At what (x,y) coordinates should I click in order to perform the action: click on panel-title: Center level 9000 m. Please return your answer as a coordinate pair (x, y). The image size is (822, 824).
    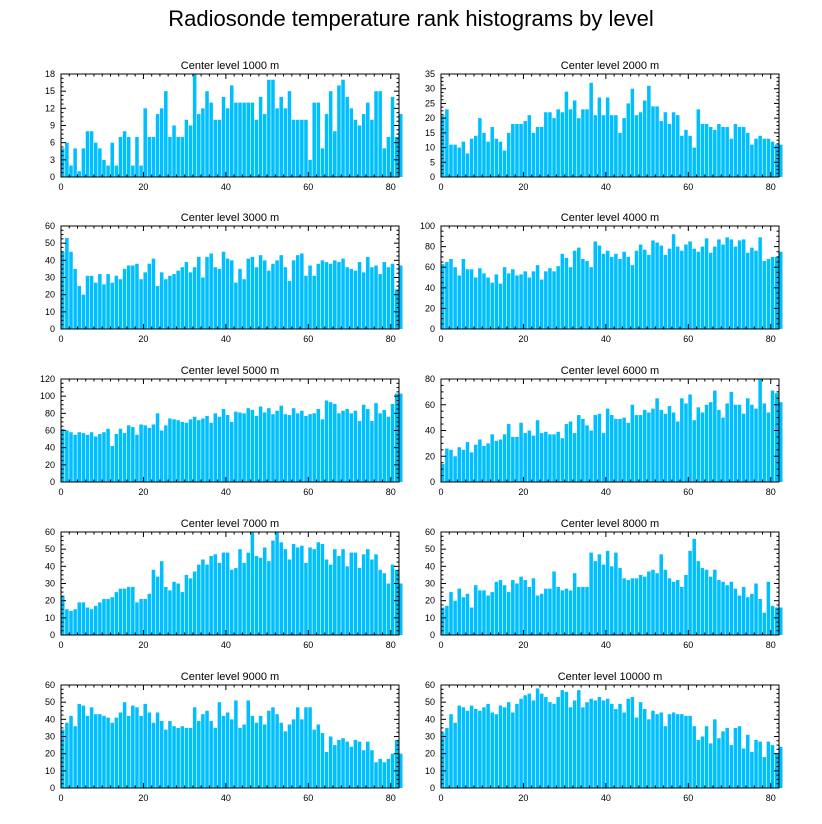
    Looking at the image, I should click on (230, 677).